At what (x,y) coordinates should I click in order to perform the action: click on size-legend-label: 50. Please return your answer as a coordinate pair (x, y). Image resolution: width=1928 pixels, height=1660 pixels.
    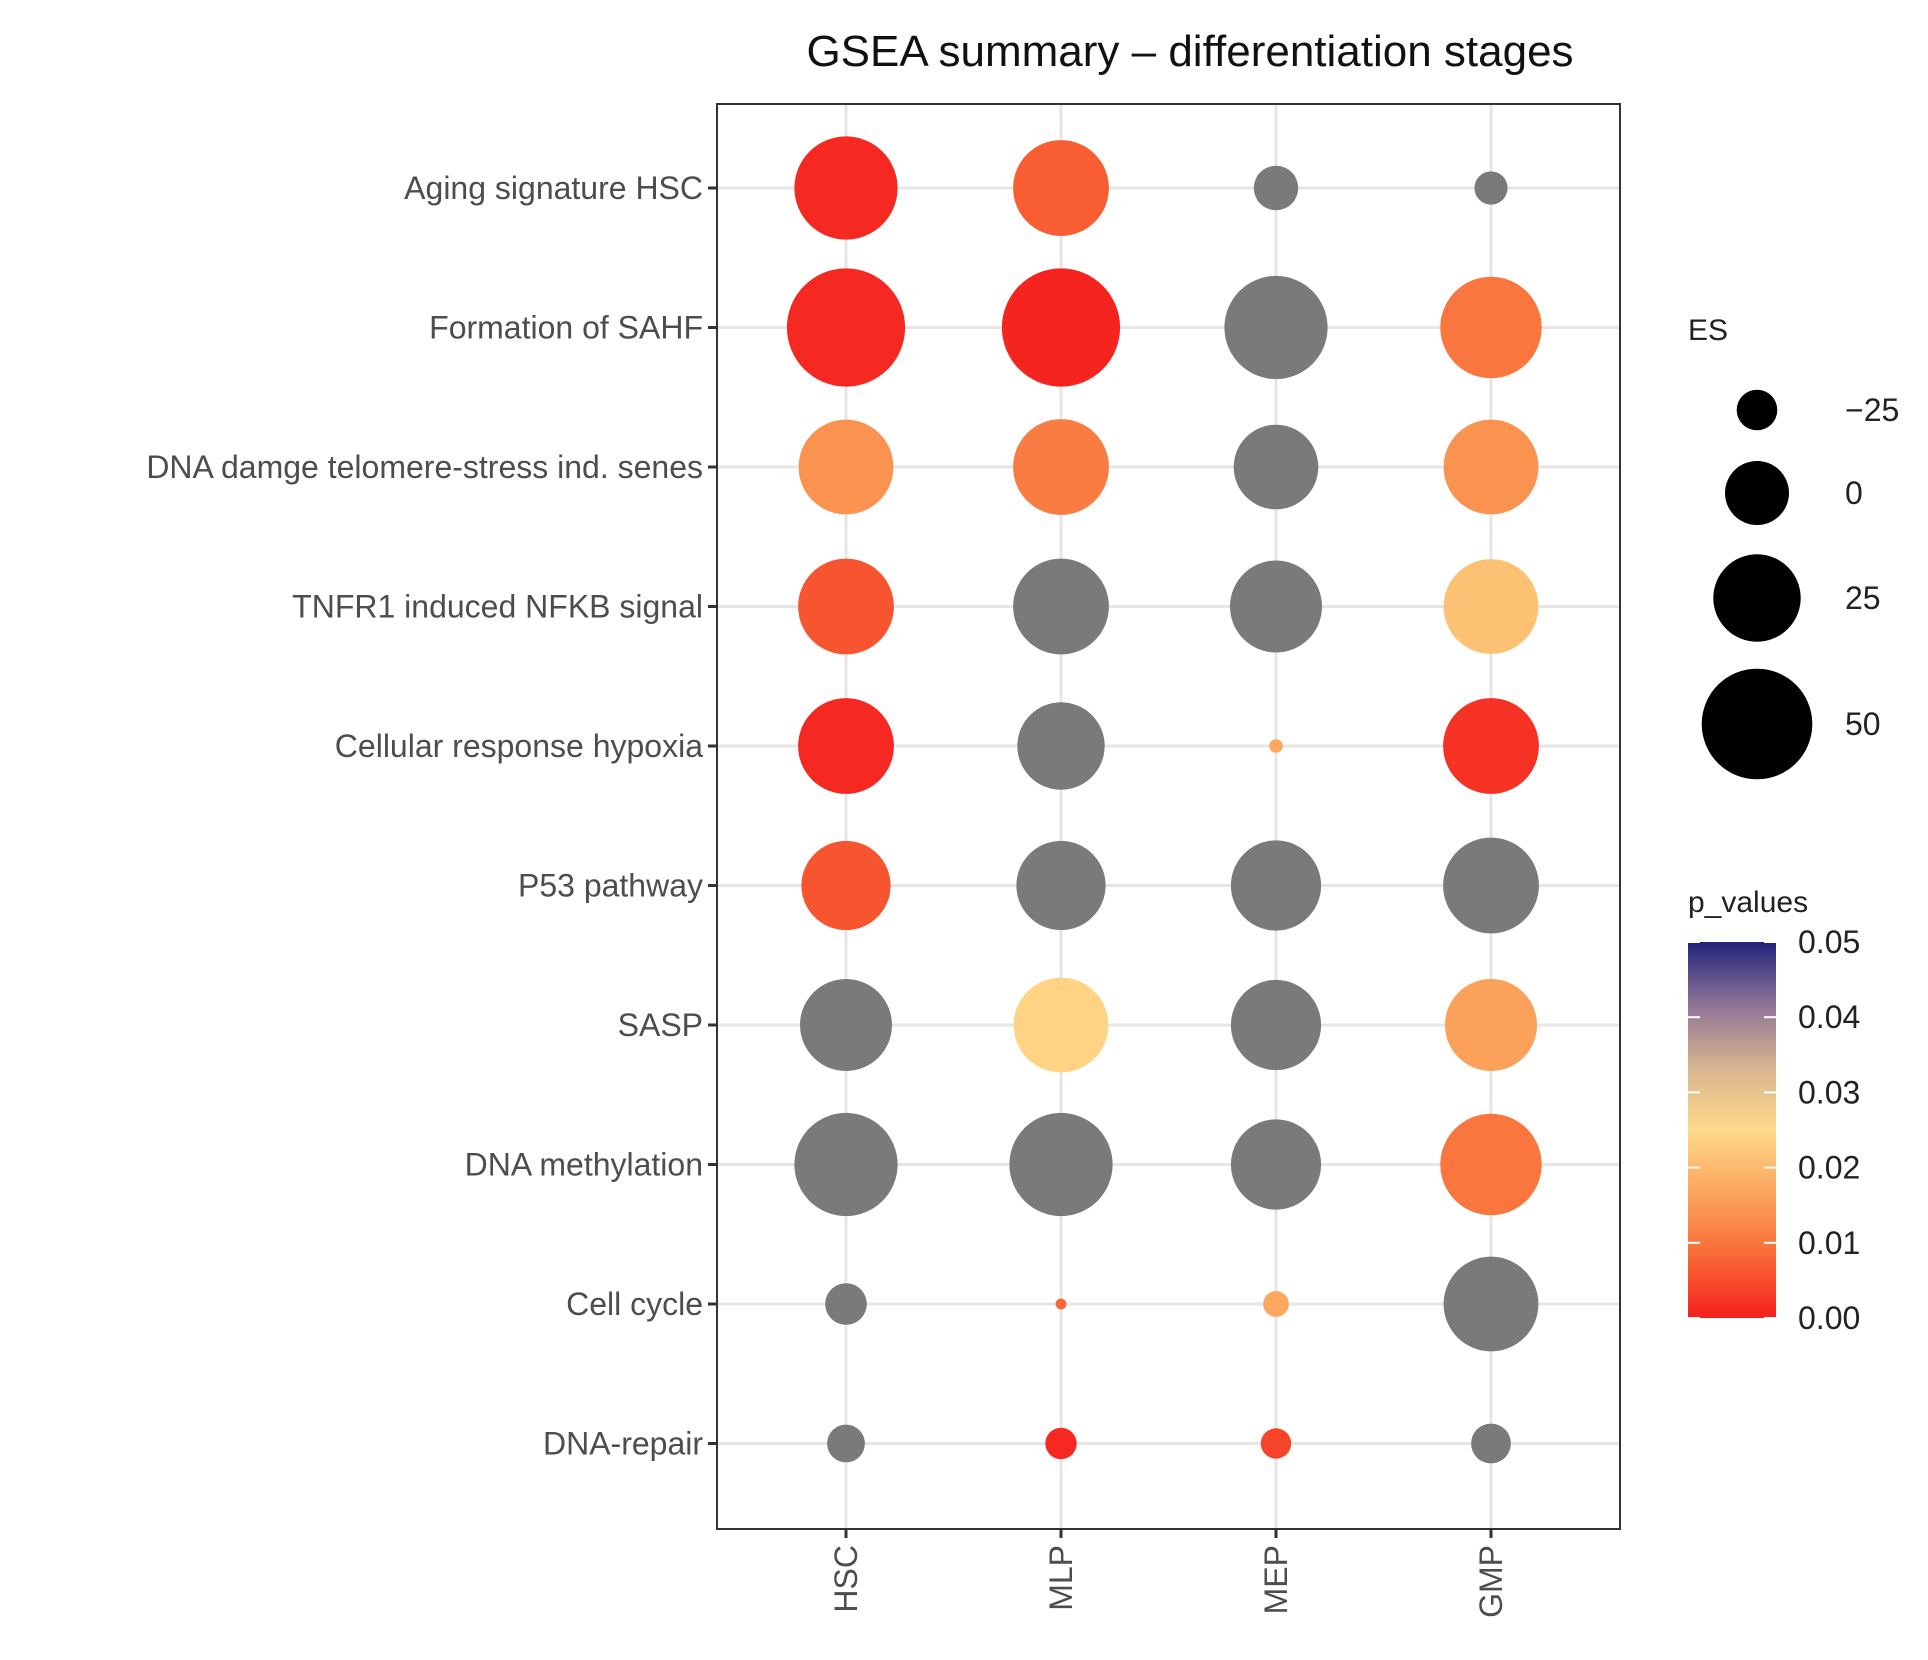
    Looking at the image, I should click on (1863, 724).